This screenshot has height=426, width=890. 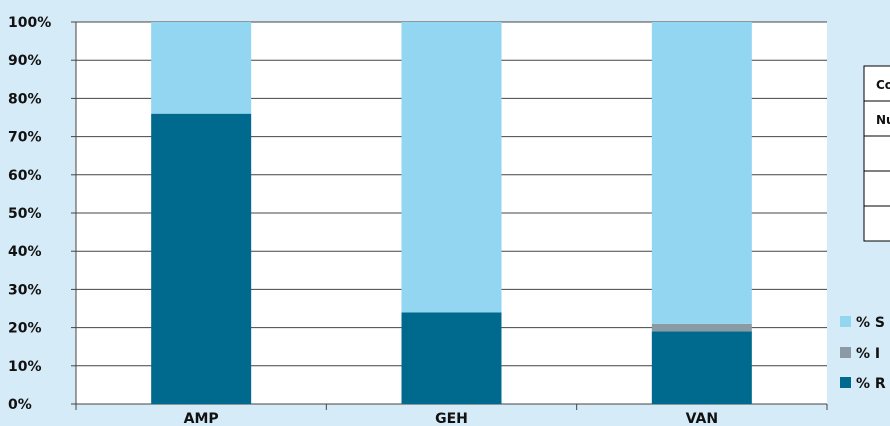 What do you see at coordinates (868, 354) in the screenshot?
I see `legend-label: % I` at bounding box center [868, 354].